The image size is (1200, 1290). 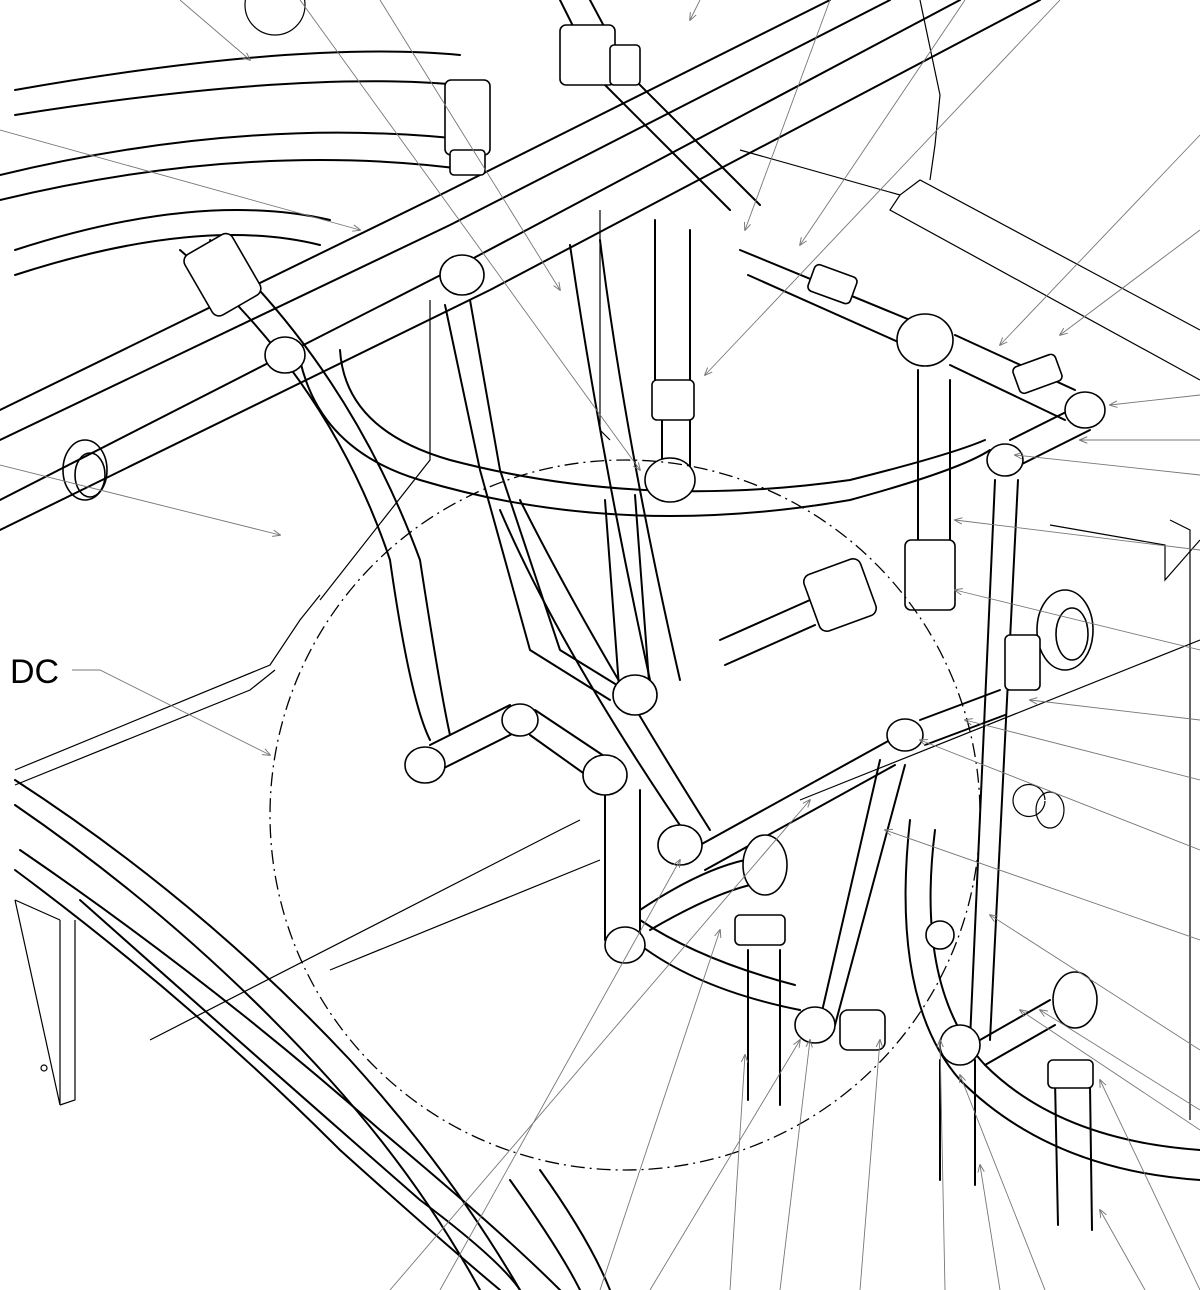 What do you see at coordinates (34, 672) in the screenshot?
I see `dc-label: DC` at bounding box center [34, 672].